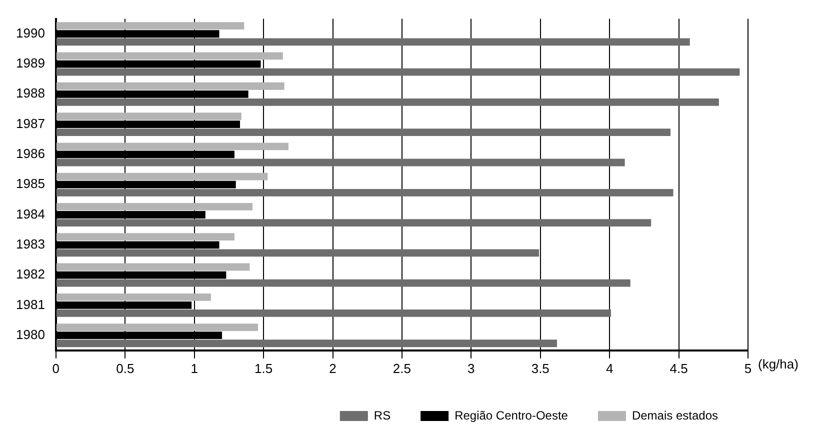 Image resolution: width=816 pixels, height=440 pixels. What do you see at coordinates (30, 214) in the screenshot?
I see `y-tick-label: 1984` at bounding box center [30, 214].